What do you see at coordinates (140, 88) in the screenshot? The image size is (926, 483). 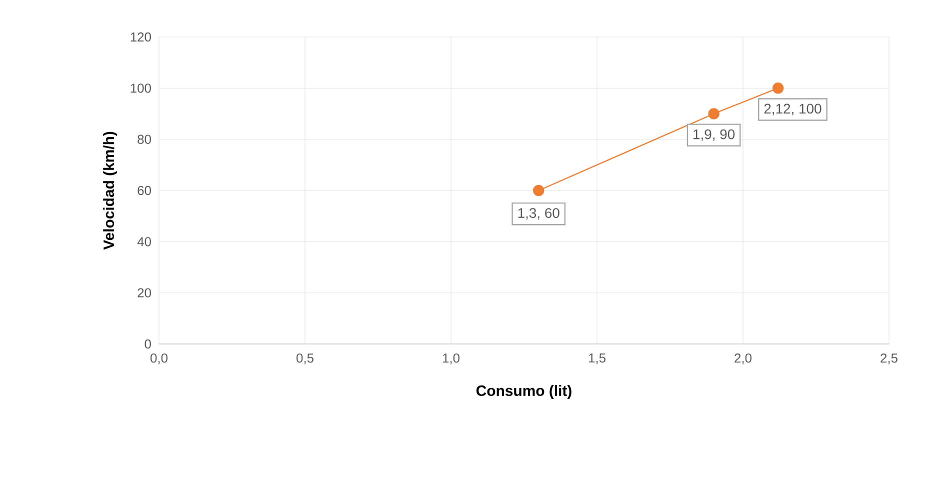 I see `y-tick-label: 100` at bounding box center [140, 88].